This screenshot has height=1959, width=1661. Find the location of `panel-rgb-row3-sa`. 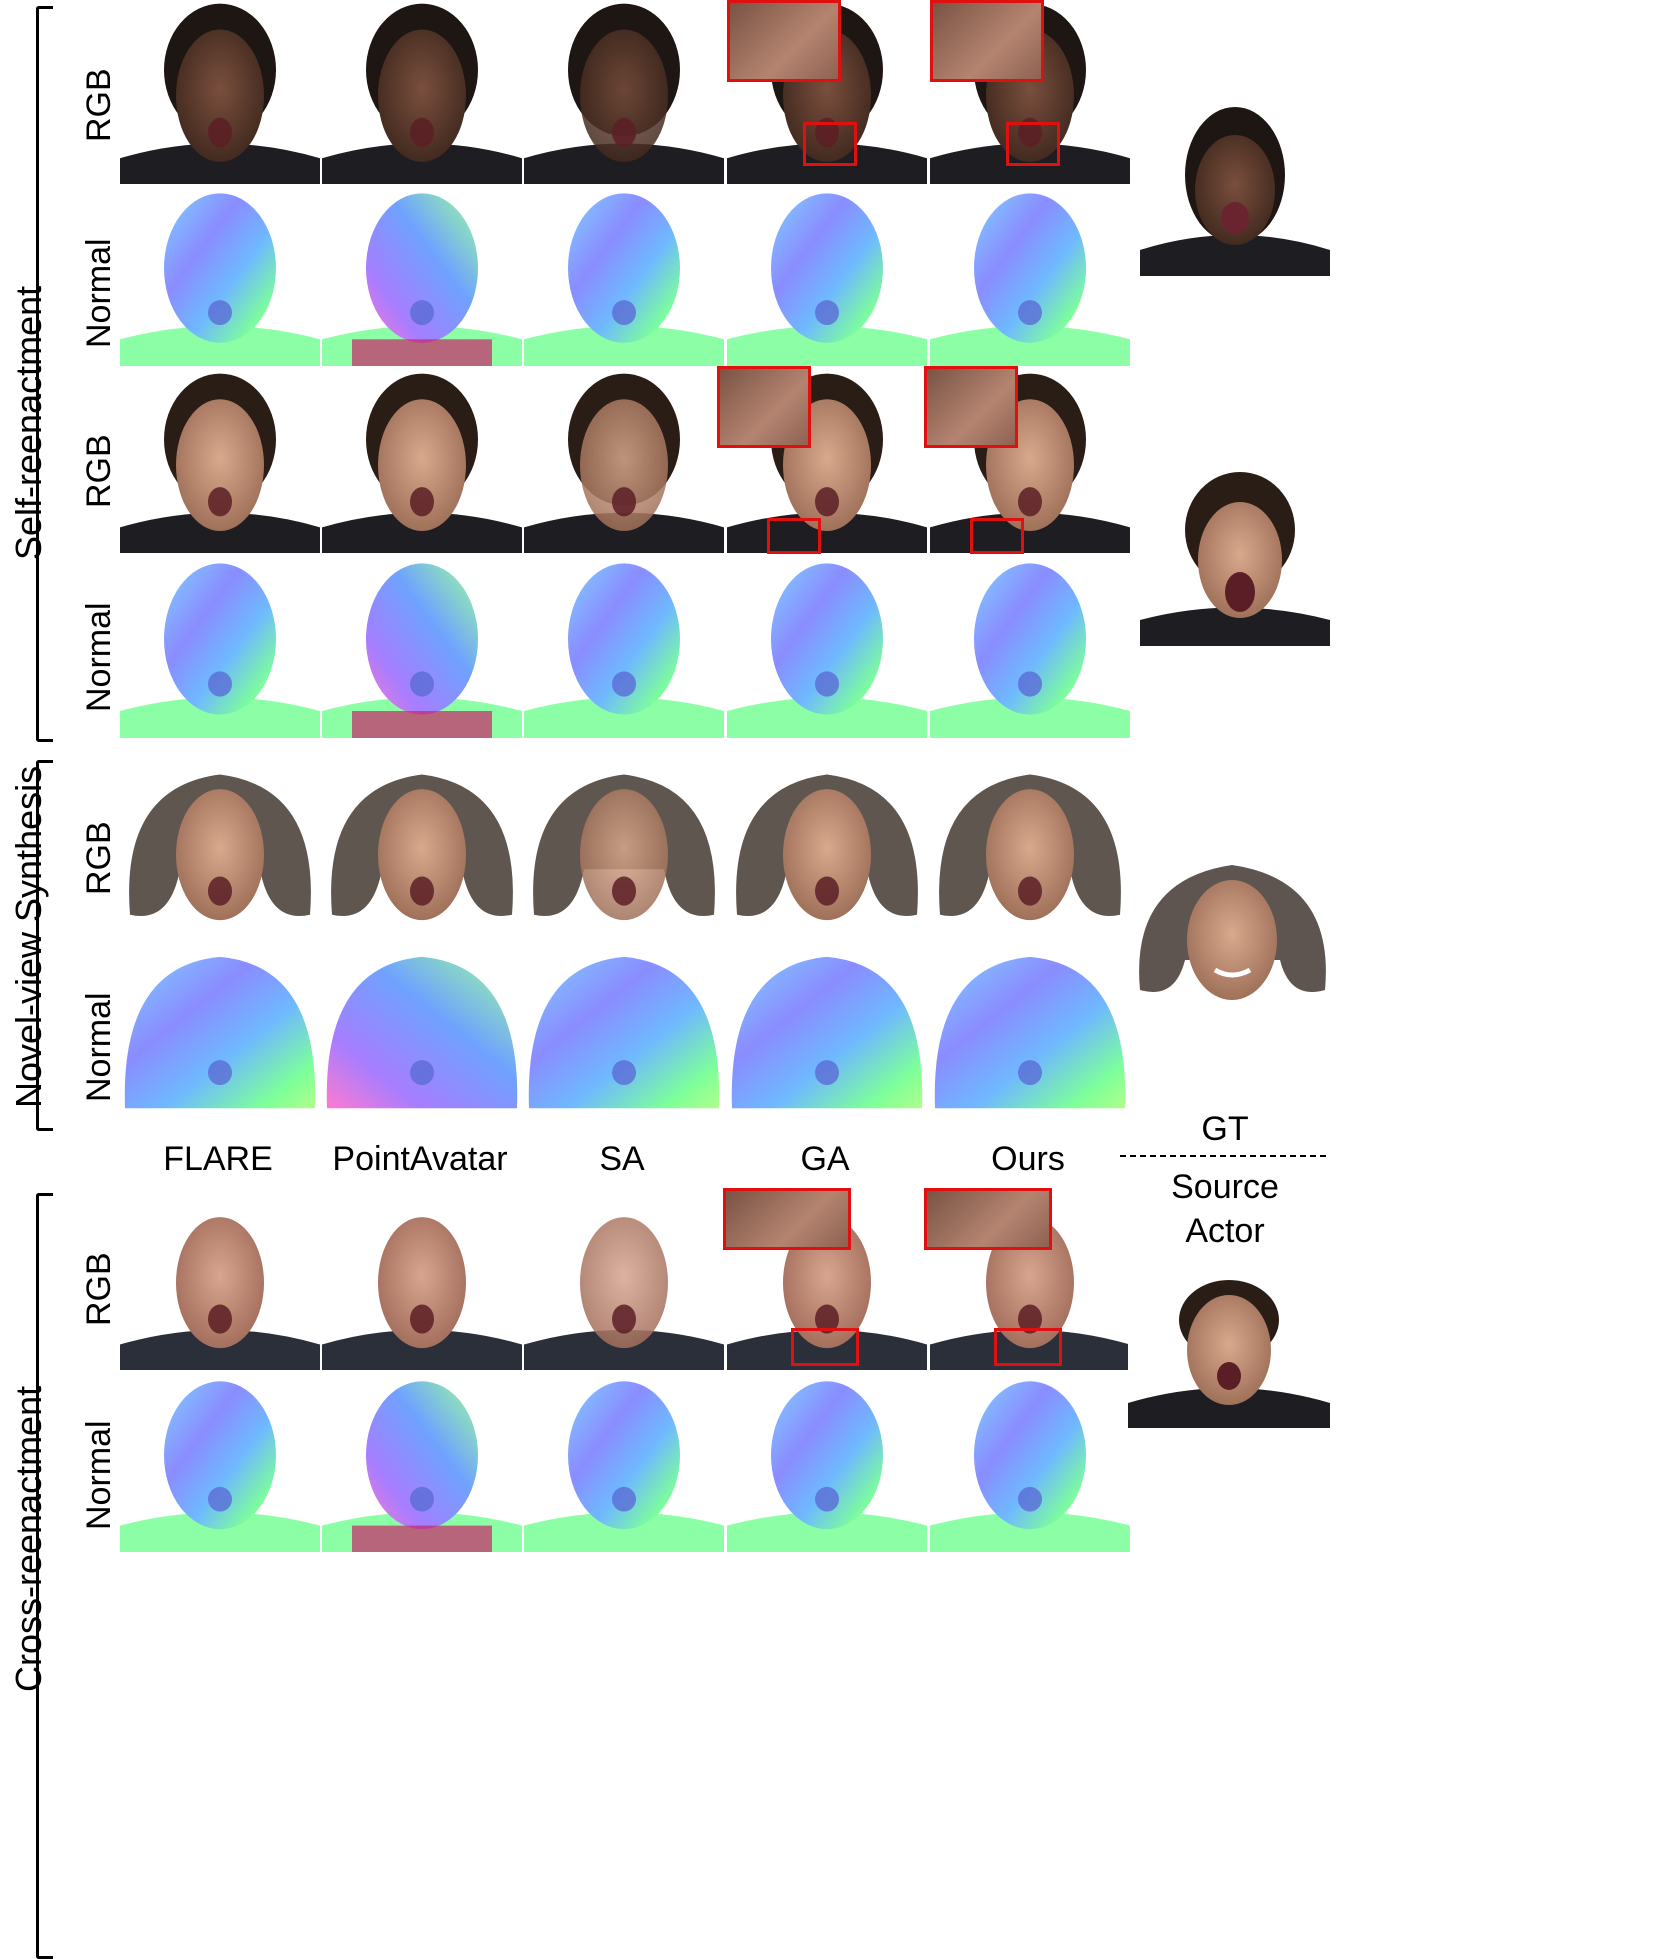

panel-rgb-row3-sa is located at coordinates (624, 461).